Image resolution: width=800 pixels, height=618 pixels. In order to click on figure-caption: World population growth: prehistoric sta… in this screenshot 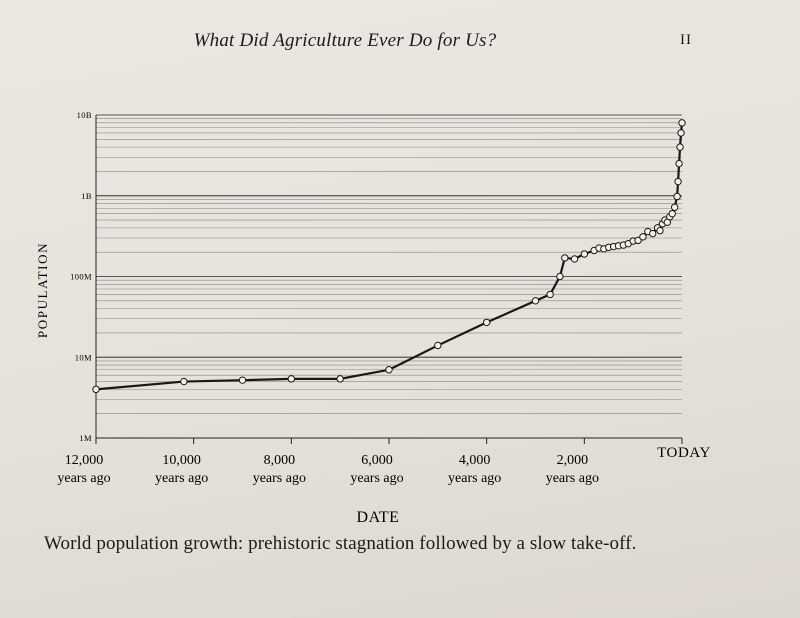, I will do `click(340, 543)`.